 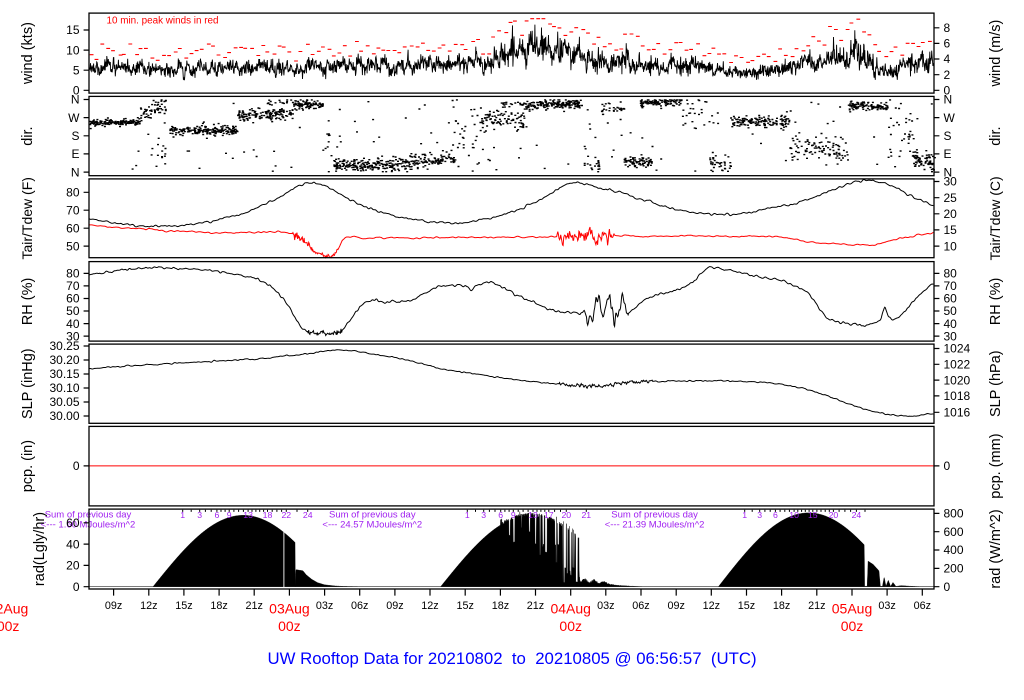 What do you see at coordinates (163, 20) in the screenshot?
I see `svg-text: 10 min. peak winds in red` at bounding box center [163, 20].